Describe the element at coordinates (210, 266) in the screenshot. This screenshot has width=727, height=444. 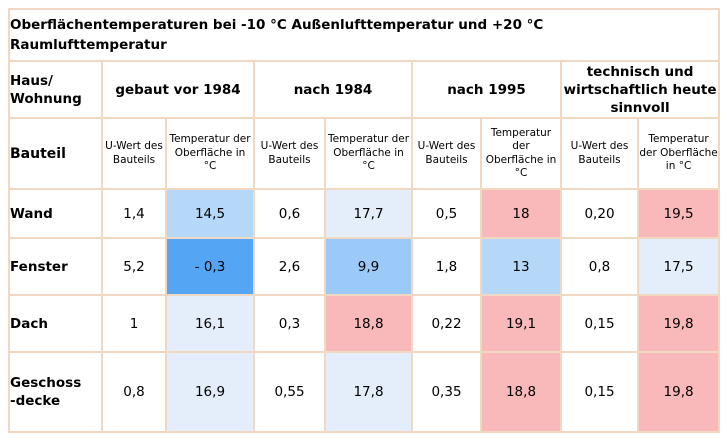
I see `temperatur-cell: - 0,3` at that location.